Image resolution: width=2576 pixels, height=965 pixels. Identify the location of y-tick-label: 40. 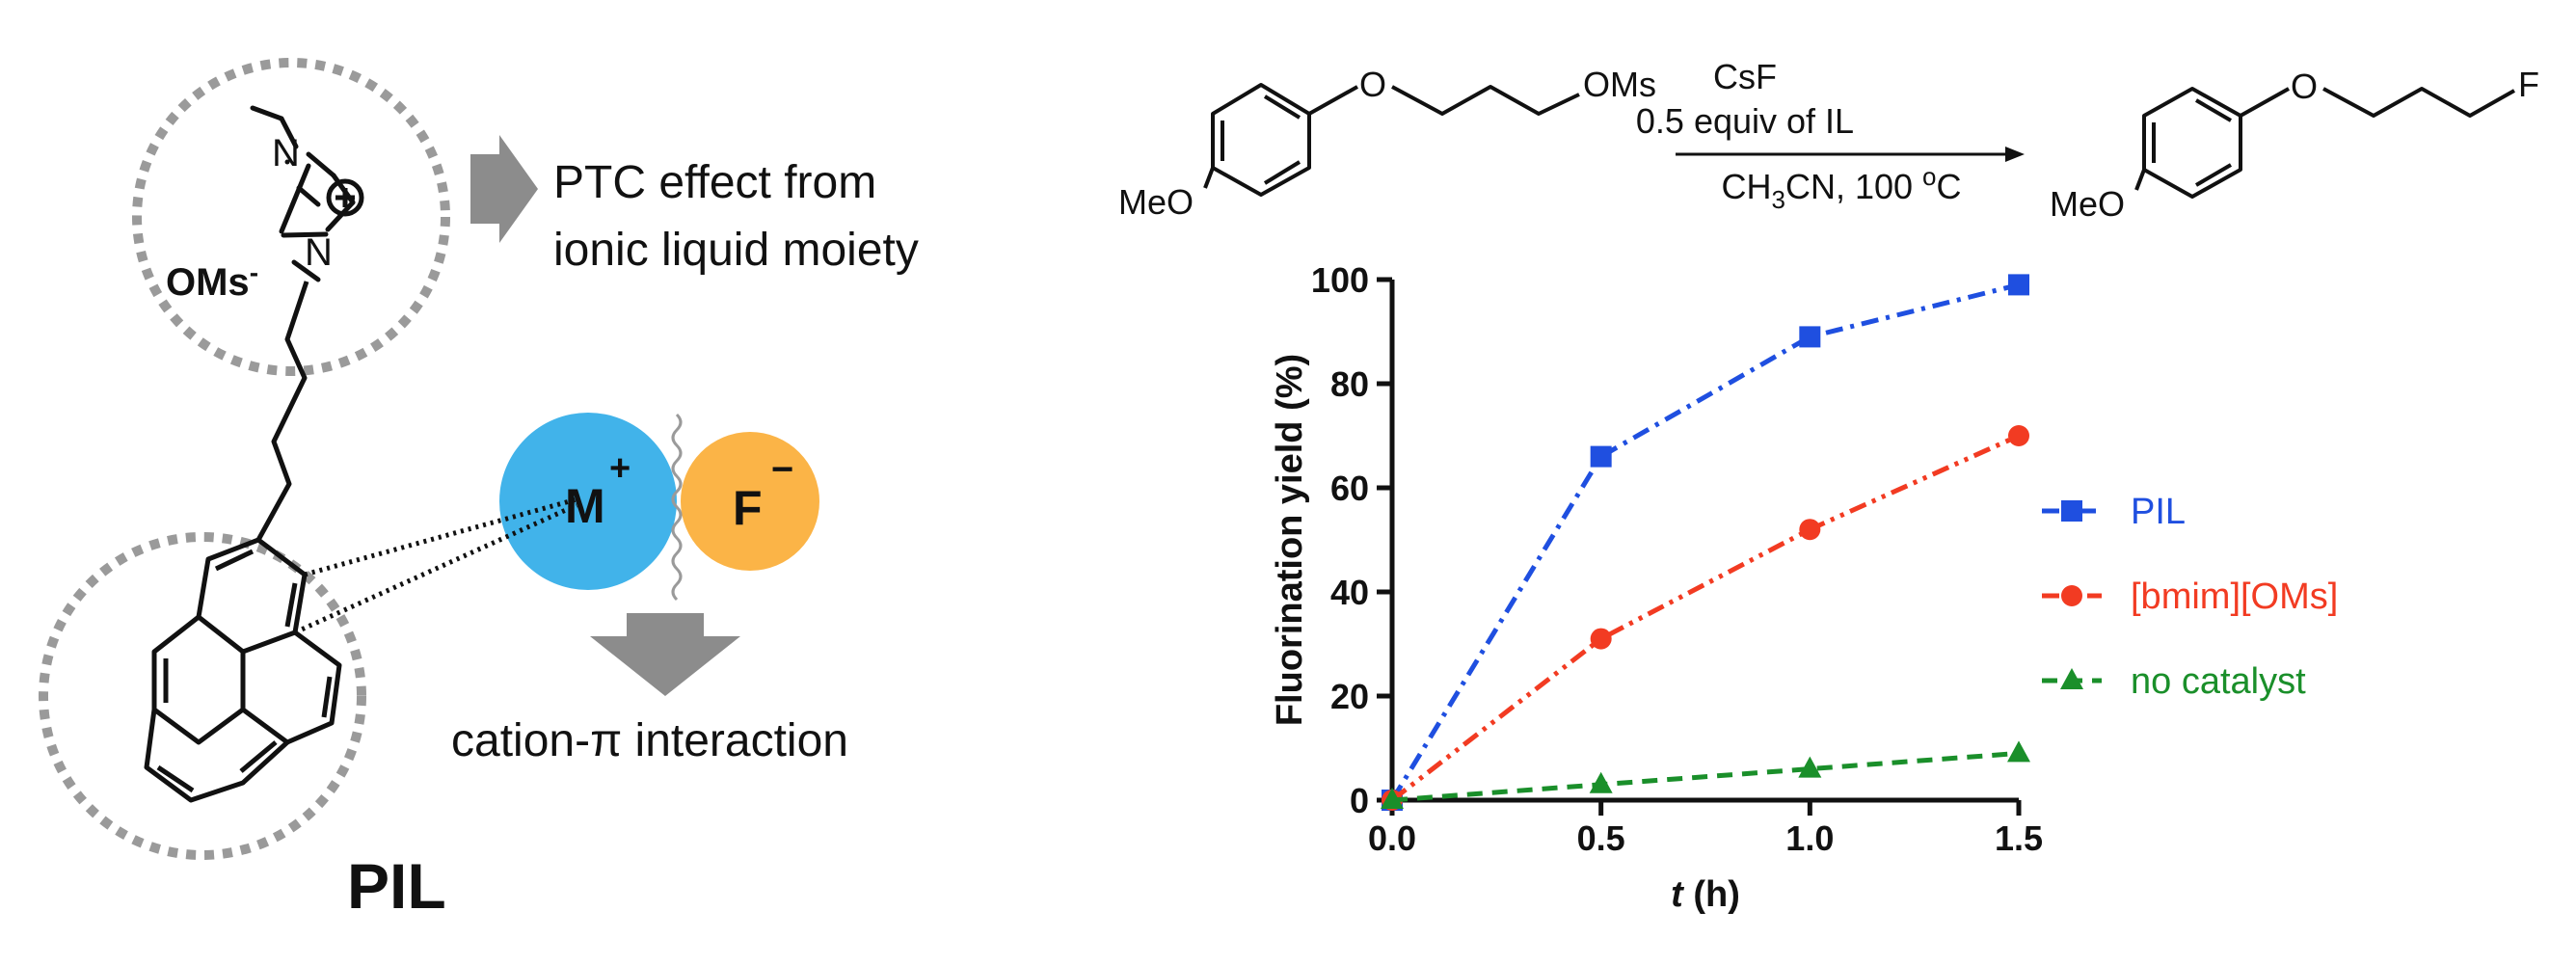
(1350, 592).